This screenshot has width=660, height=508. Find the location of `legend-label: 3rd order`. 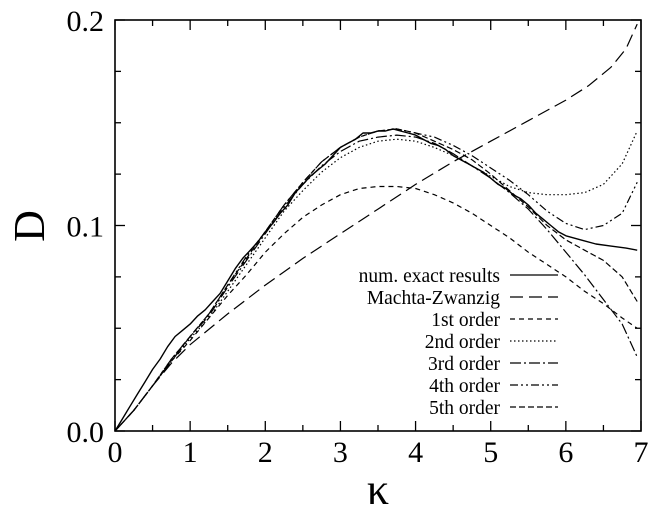

legend-label: 3rd order is located at coordinates (464, 364).